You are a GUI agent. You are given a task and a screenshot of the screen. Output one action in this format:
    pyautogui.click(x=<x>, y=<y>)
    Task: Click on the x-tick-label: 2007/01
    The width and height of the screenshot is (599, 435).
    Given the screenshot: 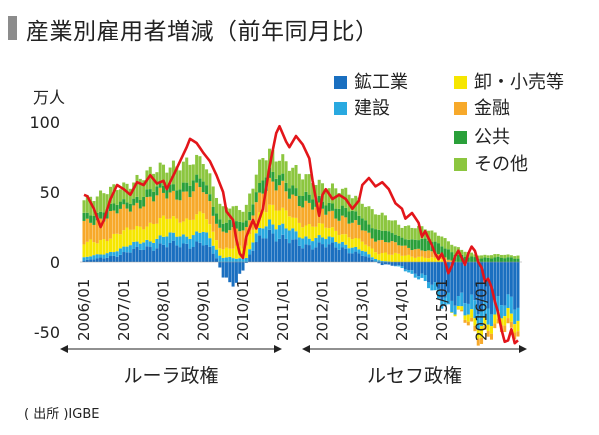 What is the action you would take?
    pyautogui.click(x=124, y=310)
    